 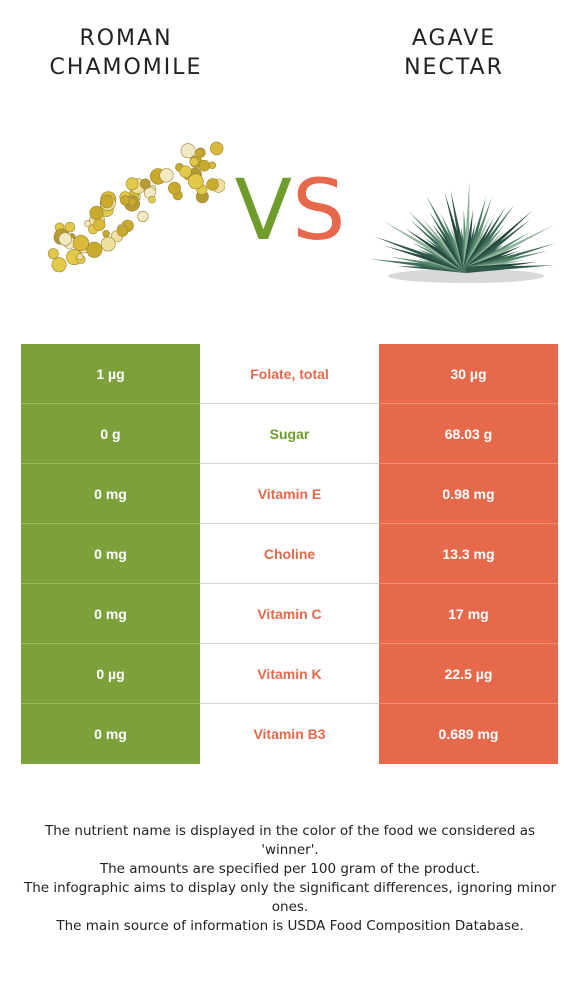 What do you see at coordinates (468, 494) in the screenshot?
I see `right-value: 0.98 mg` at bounding box center [468, 494].